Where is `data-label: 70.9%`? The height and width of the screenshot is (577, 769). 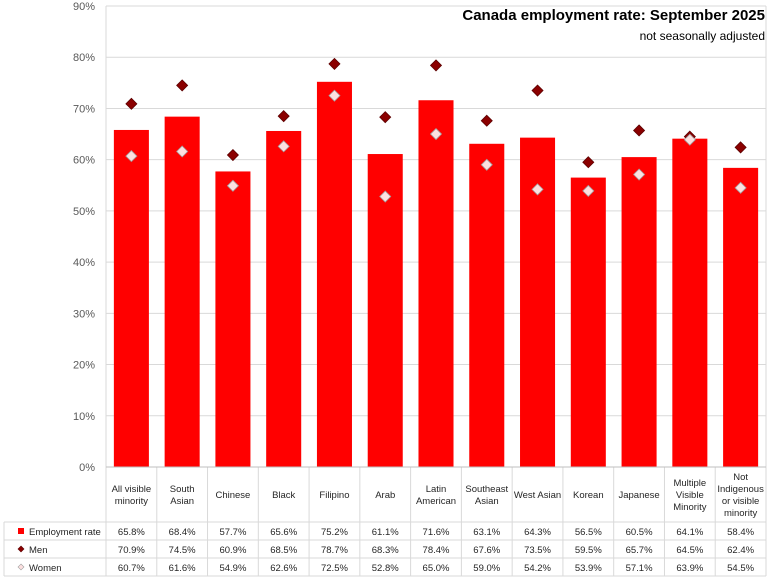 data-label: 70.9% is located at coordinates (131, 550).